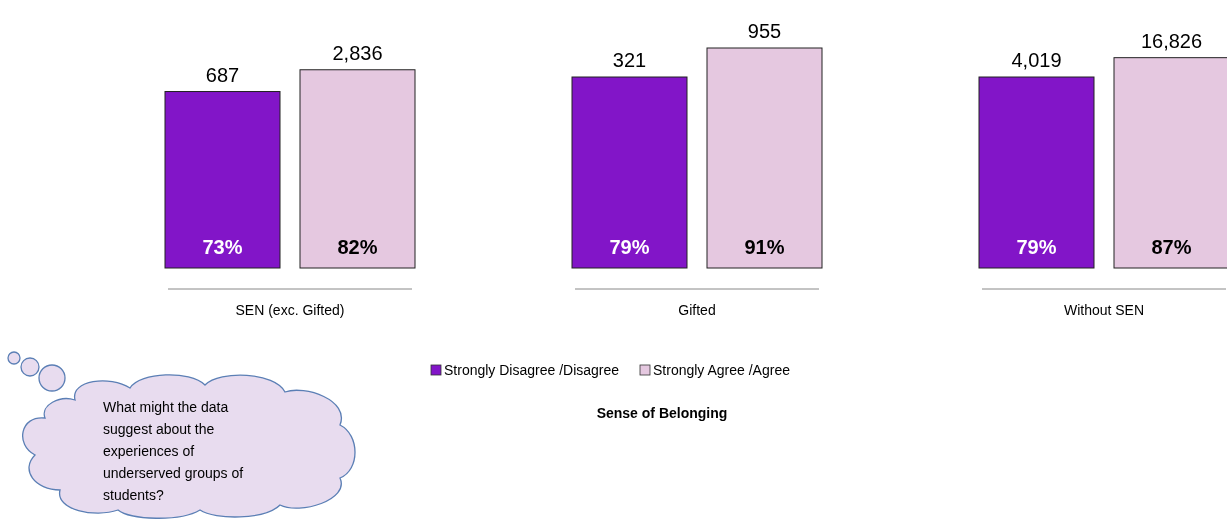  What do you see at coordinates (1171, 247) in the screenshot?
I see `data-label: 87%` at bounding box center [1171, 247].